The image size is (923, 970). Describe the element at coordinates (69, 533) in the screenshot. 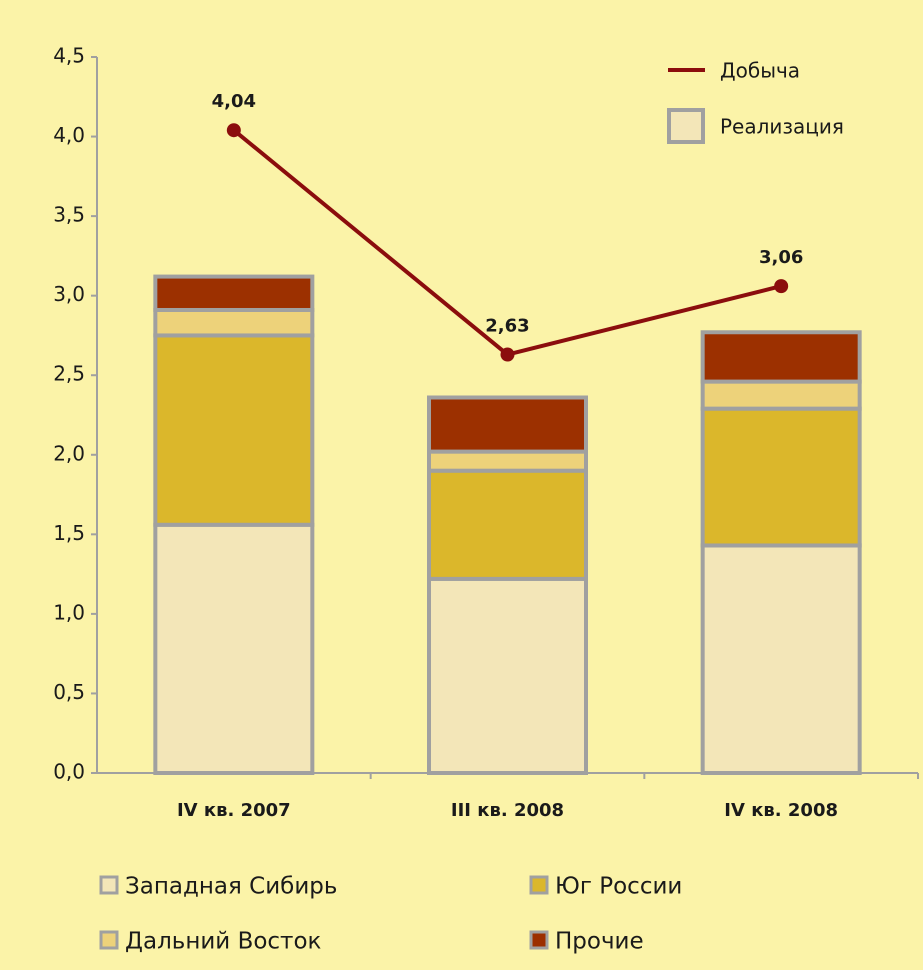

I see `y-tick-label: 1,5` at that location.